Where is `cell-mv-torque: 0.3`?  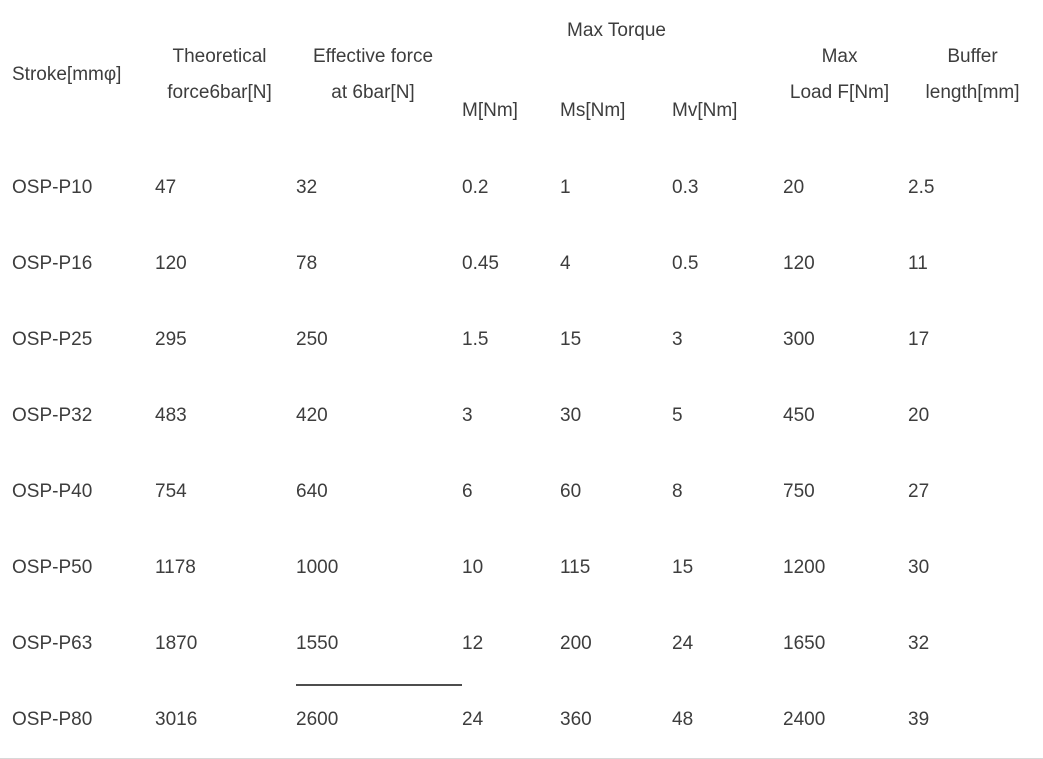
cell-mv-torque: 0.3 is located at coordinates (685, 187).